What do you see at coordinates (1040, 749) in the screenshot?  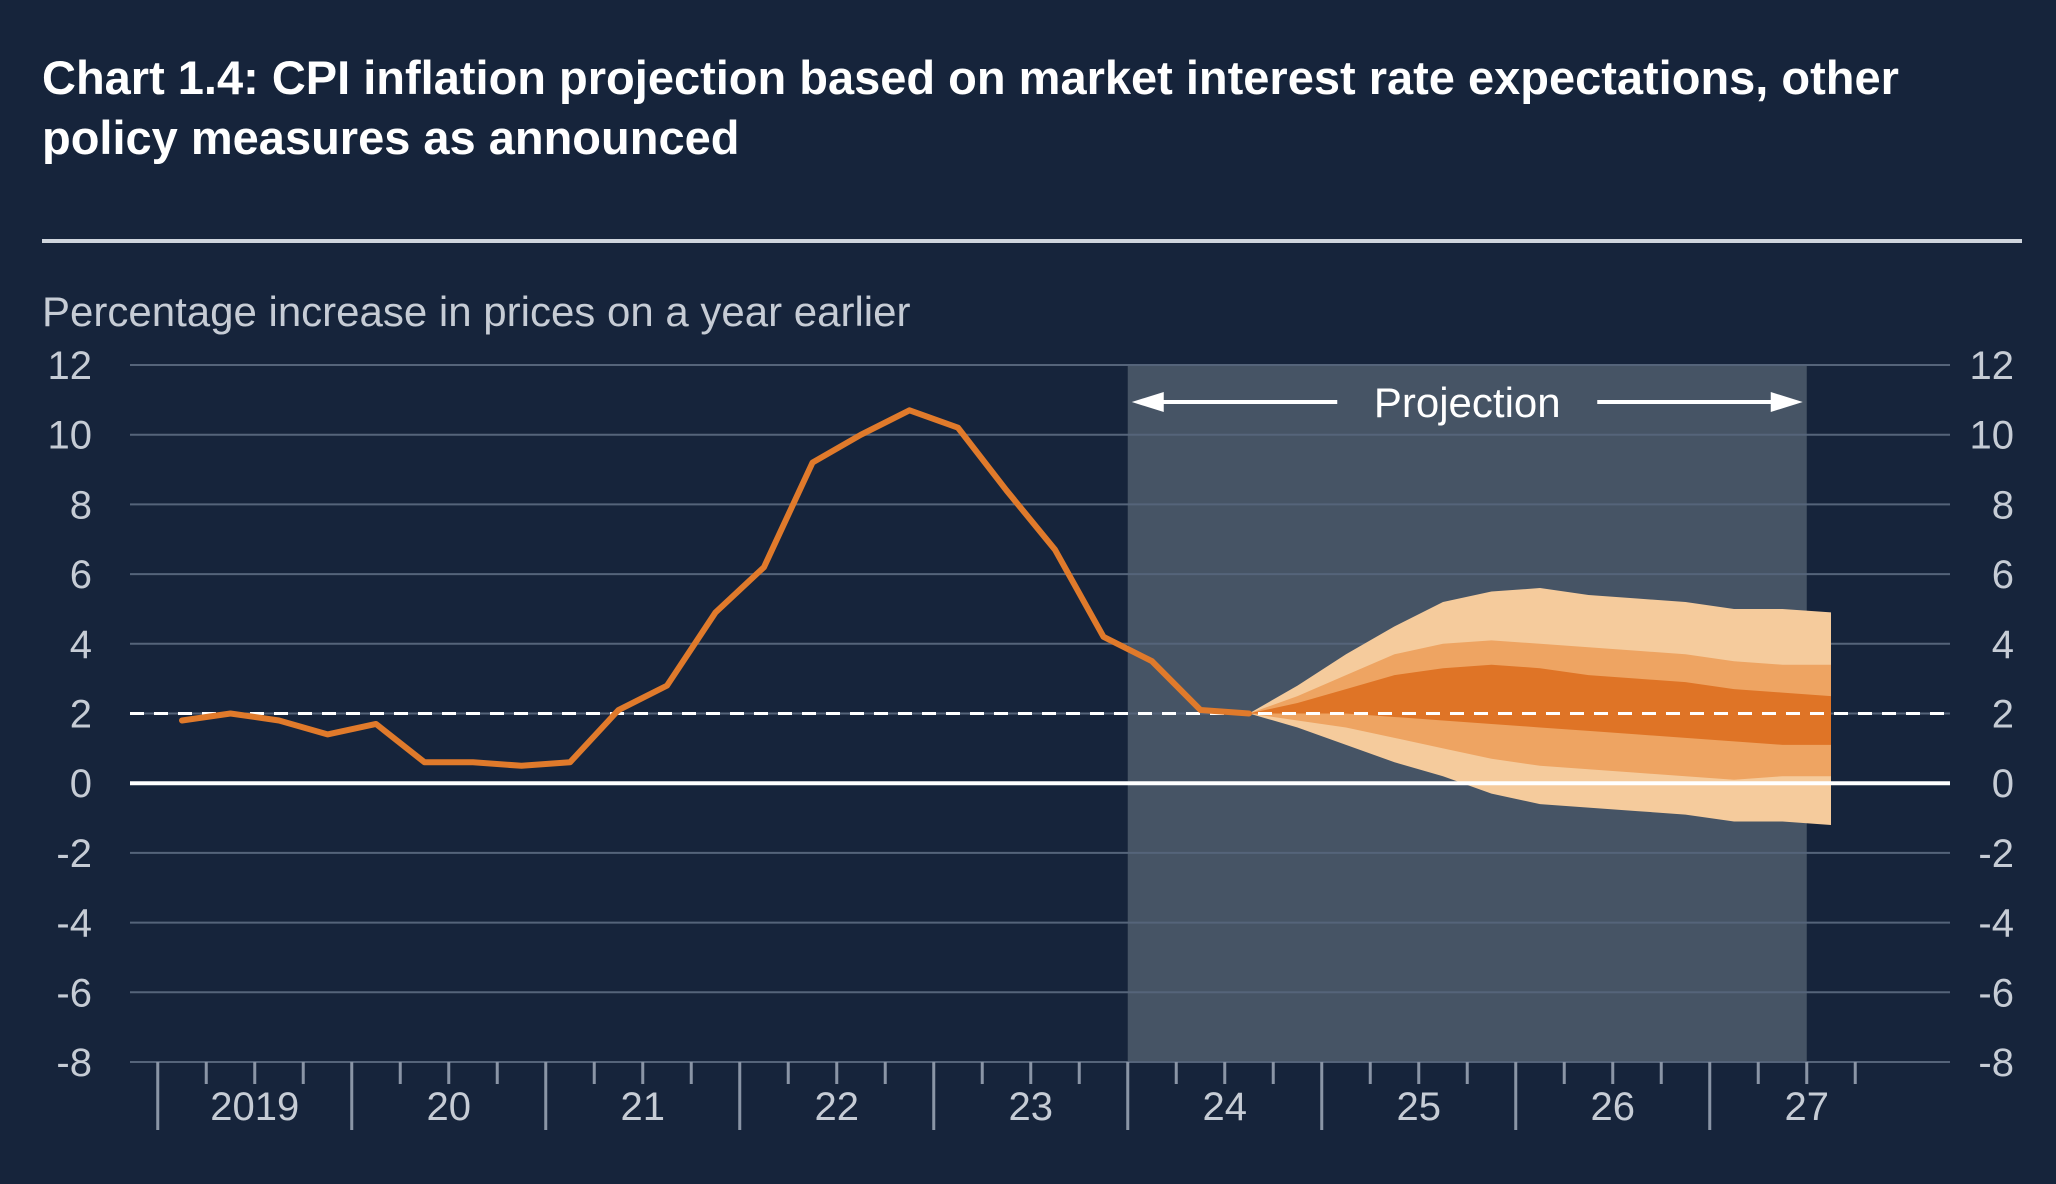 I see `reference-line-layer` at bounding box center [1040, 749].